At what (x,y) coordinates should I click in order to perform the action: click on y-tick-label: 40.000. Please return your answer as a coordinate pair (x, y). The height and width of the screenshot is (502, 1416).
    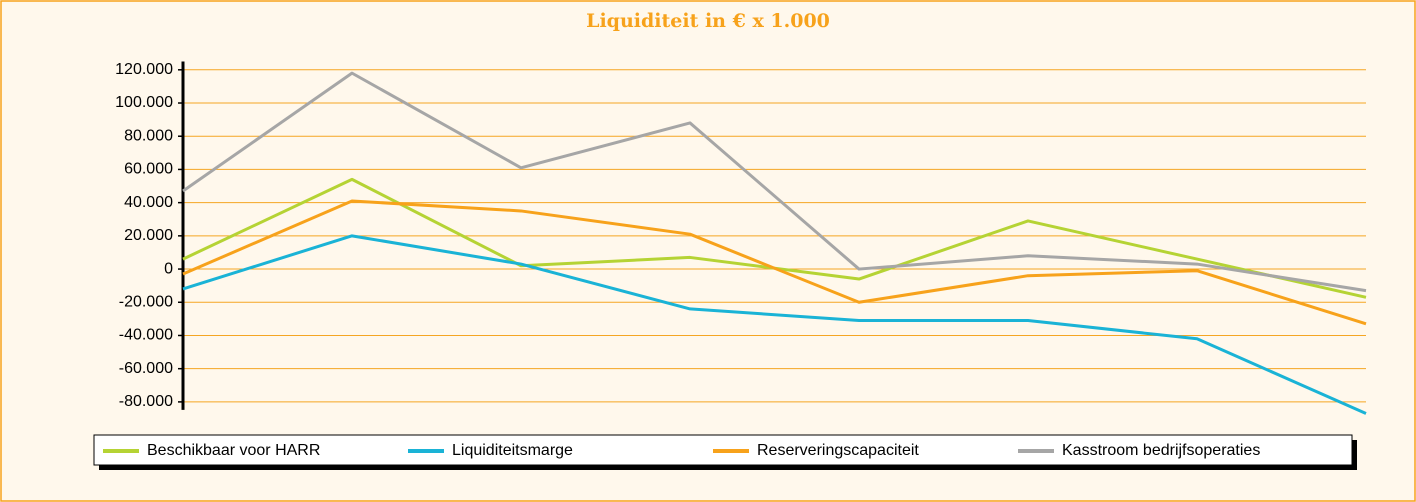
    Looking at the image, I should click on (148, 202).